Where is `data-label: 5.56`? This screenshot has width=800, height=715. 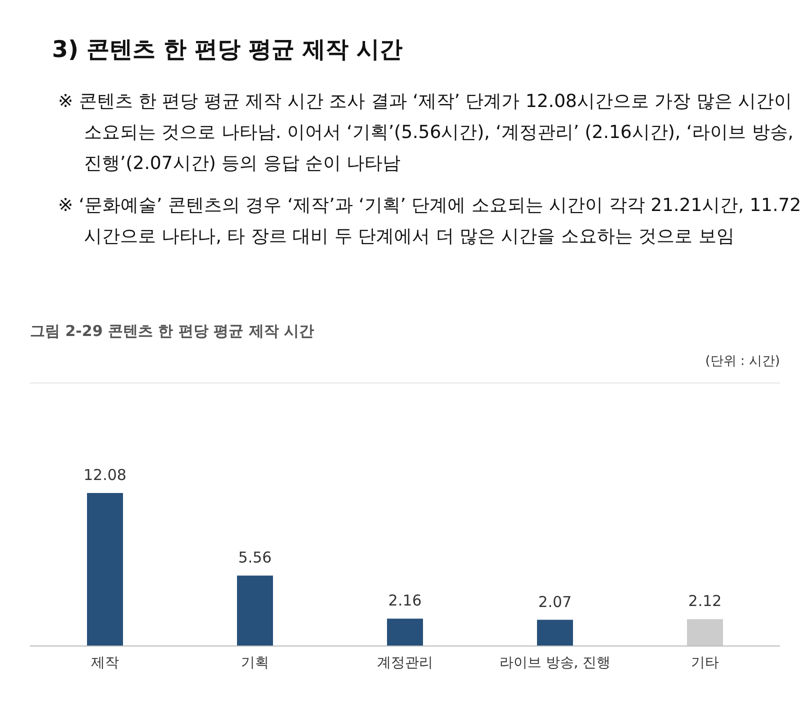 data-label: 5.56 is located at coordinates (255, 557).